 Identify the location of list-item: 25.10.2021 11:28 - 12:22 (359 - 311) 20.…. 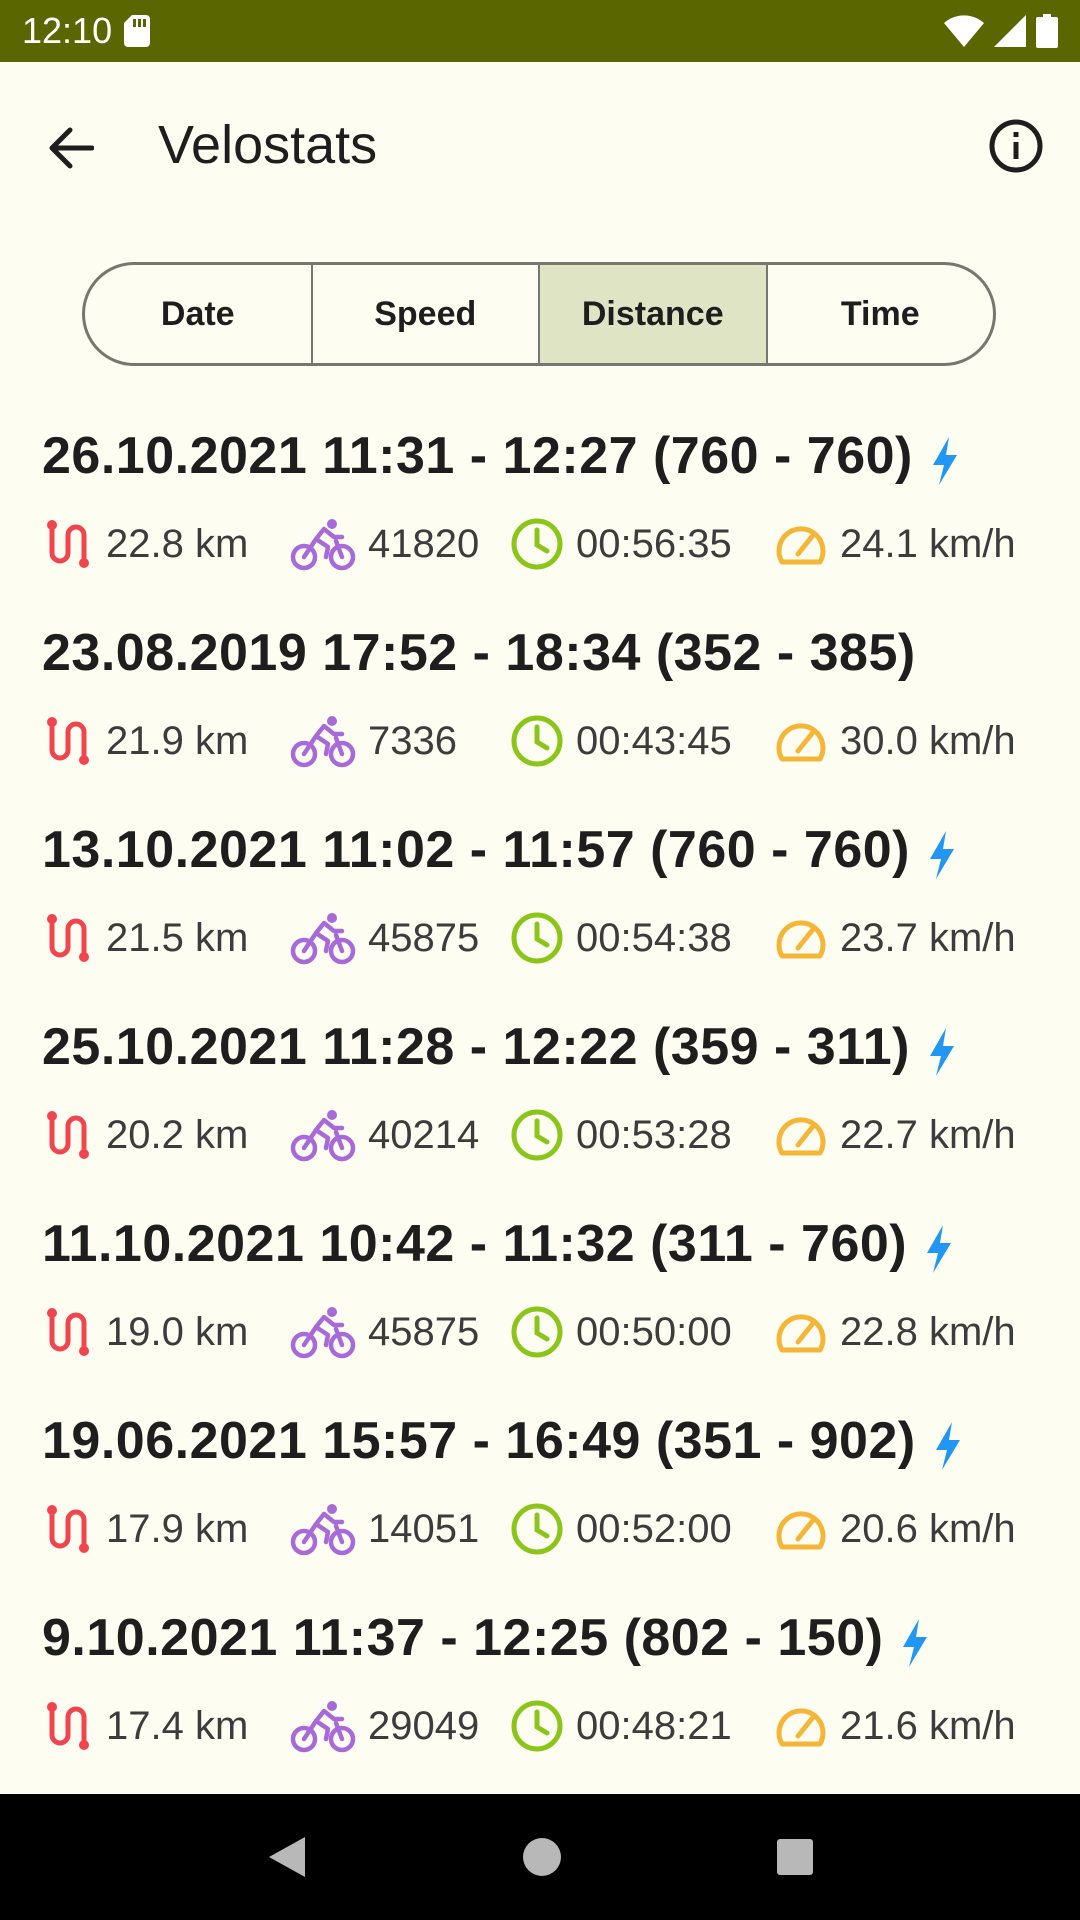
(540, 1089).